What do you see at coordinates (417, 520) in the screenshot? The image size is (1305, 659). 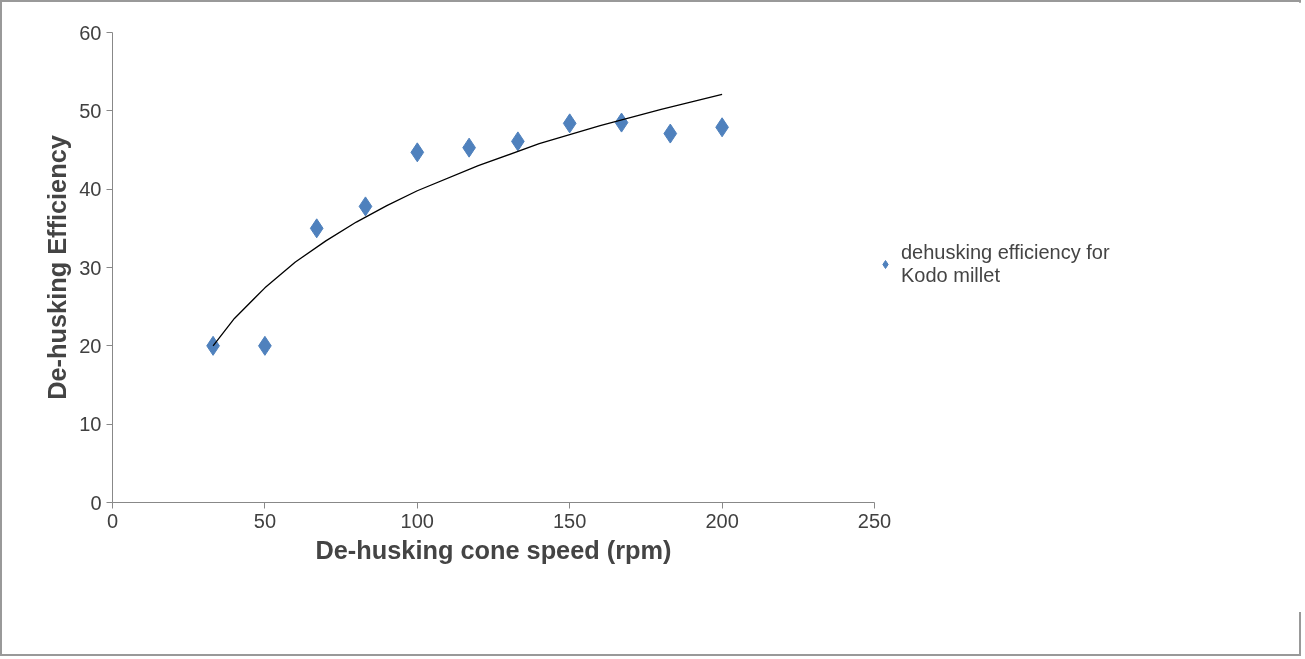 I see `x-tick-label: 100` at bounding box center [417, 520].